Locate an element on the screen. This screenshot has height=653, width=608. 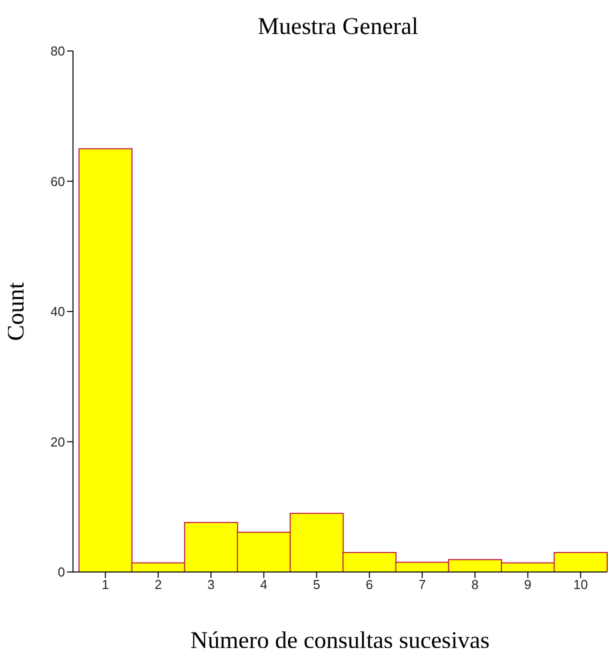
y-axis-title: Count is located at coordinates (17, 311).